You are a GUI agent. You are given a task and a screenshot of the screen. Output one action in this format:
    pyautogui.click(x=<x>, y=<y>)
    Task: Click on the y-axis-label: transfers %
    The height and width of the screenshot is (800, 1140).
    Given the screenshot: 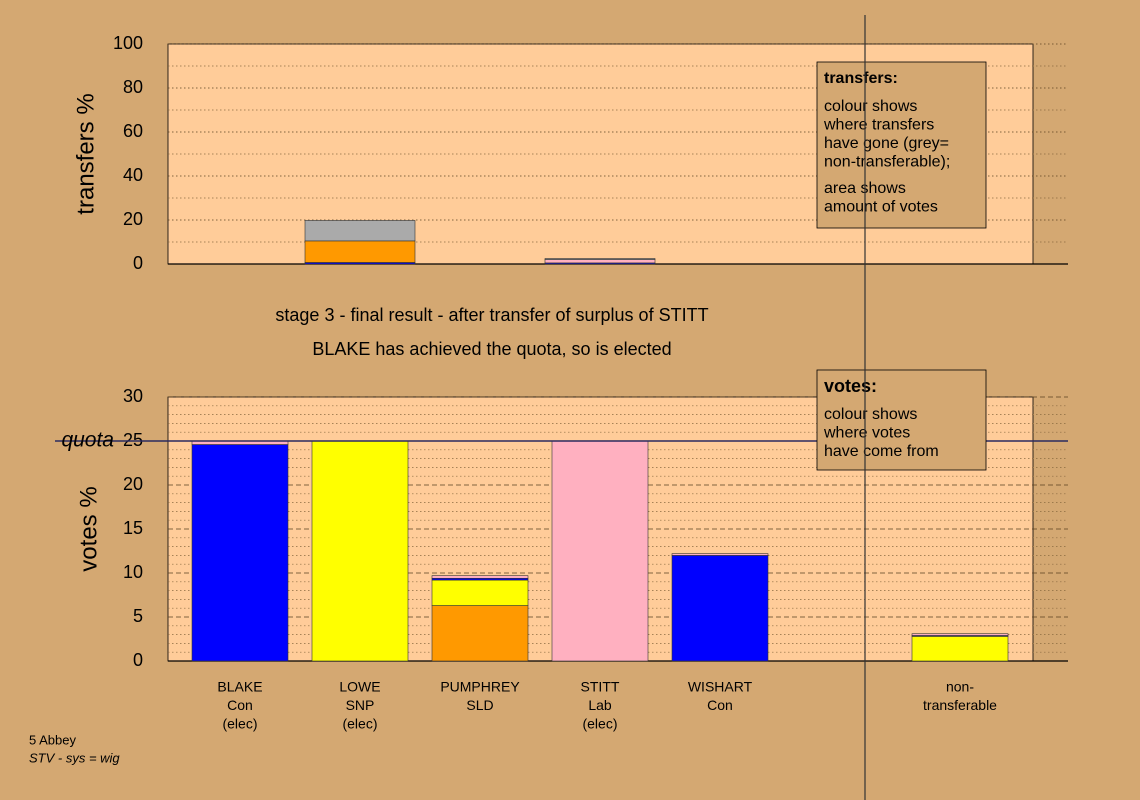 What is the action you would take?
    pyautogui.click(x=85, y=153)
    